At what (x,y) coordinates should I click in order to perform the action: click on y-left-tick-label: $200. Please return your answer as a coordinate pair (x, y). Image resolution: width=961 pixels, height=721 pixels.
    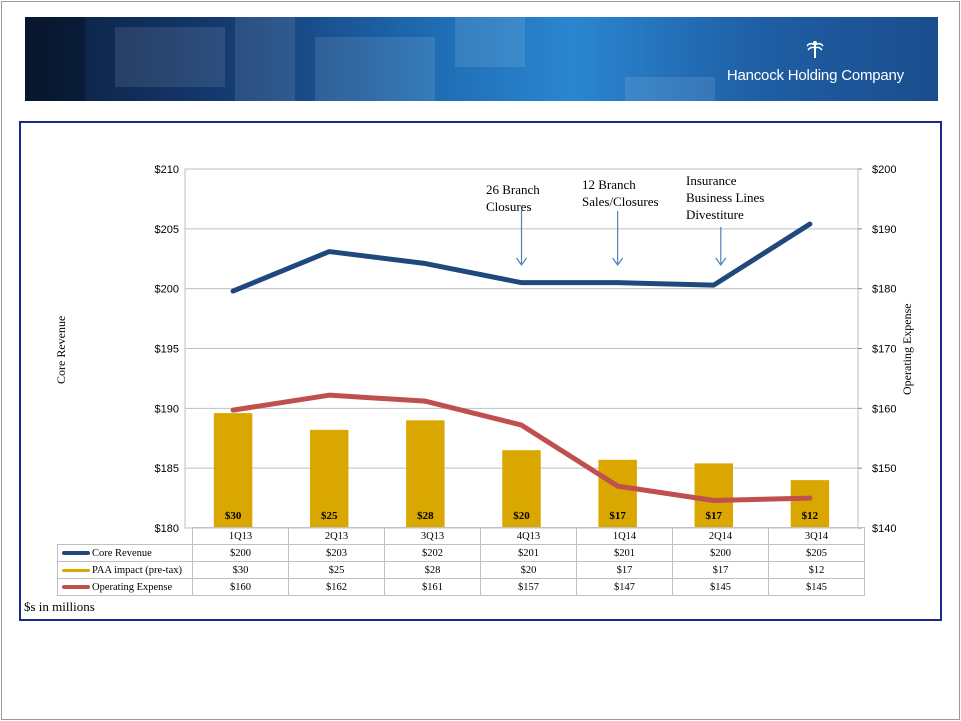
    Looking at the image, I should click on (167, 290).